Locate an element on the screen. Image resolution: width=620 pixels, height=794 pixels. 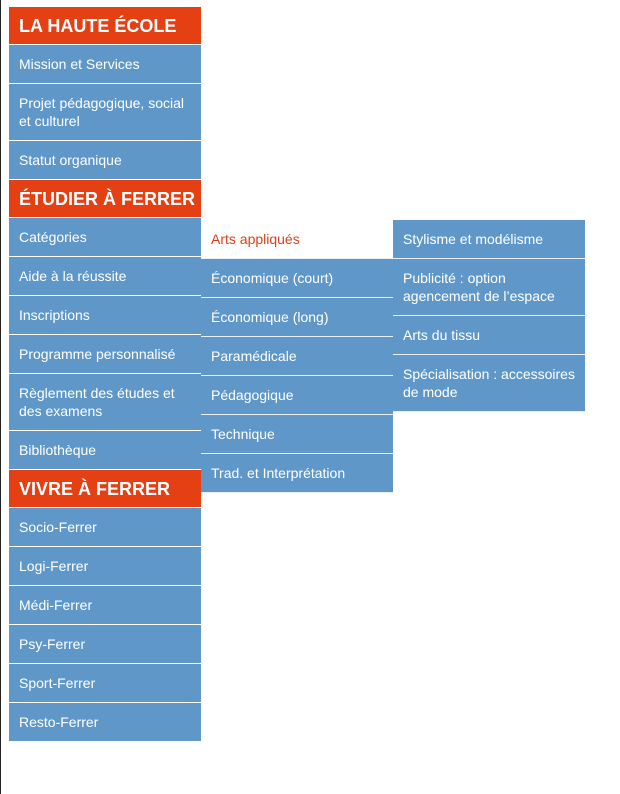
submenu-item-economique-court: Économique (court) is located at coordinates (297, 278).